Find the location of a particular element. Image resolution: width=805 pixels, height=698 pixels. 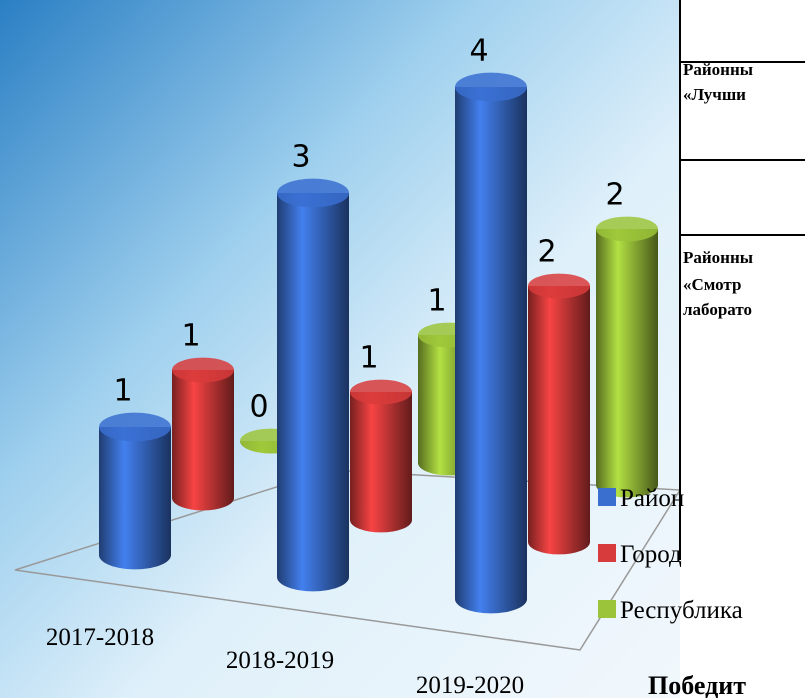

x-tick-label: 2018-2019 is located at coordinates (280, 660).